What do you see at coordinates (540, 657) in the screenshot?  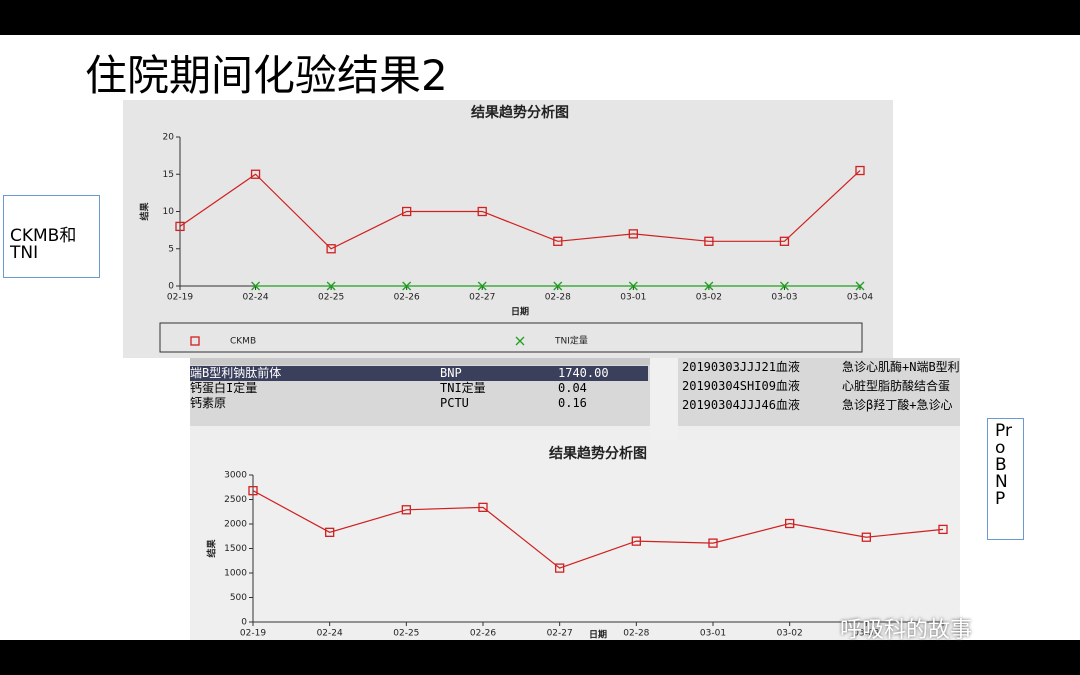 I see `bottom-bar` at bounding box center [540, 657].